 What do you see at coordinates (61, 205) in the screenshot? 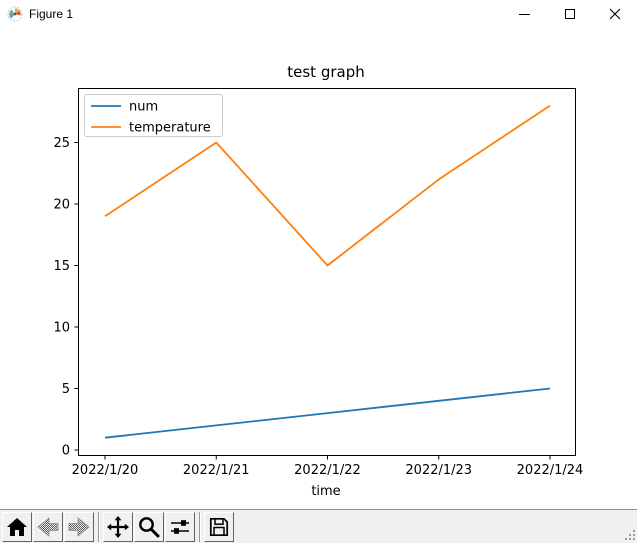
I see `y-tick-label: 20` at bounding box center [61, 205].